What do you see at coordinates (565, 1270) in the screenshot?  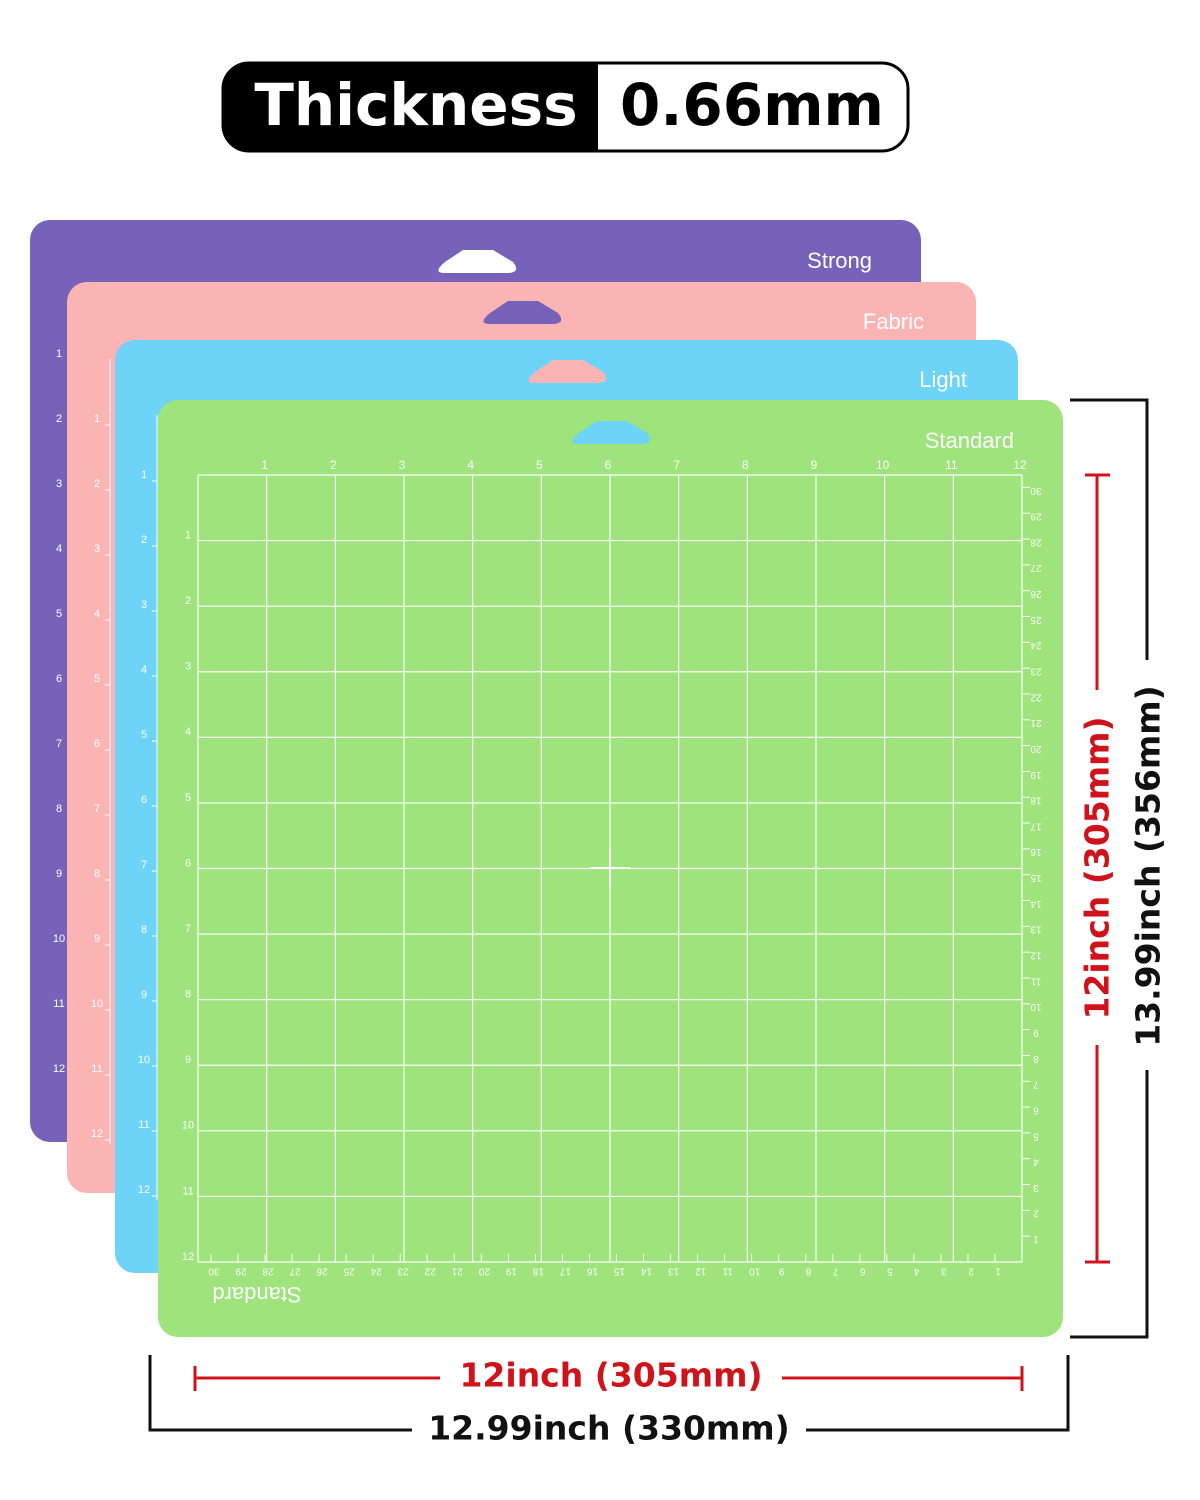 I see `ruler-label: 17` at bounding box center [565, 1270].